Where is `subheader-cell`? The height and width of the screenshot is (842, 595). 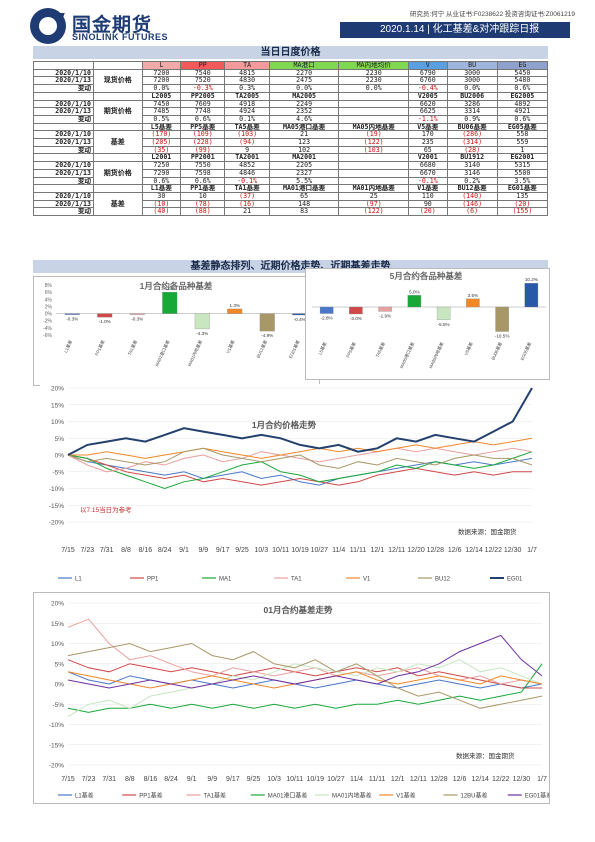 subheader-cell is located at coordinates (374, 96).